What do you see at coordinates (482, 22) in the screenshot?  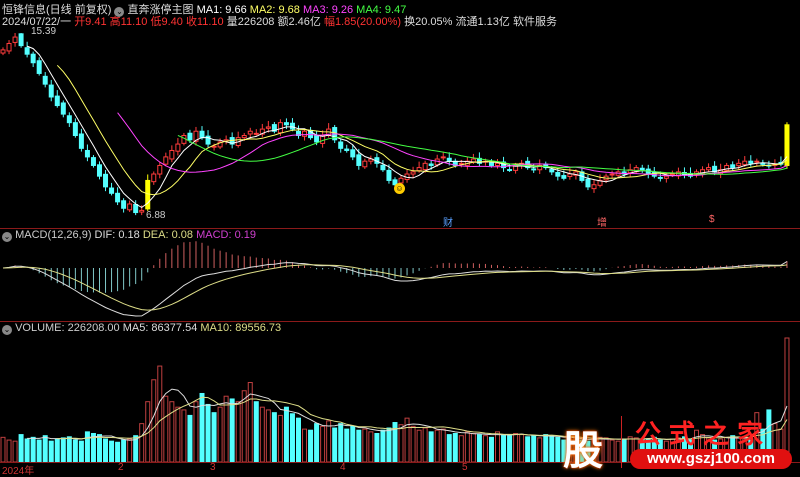 I see `quote-float: 流通1.13亿` at bounding box center [482, 22].